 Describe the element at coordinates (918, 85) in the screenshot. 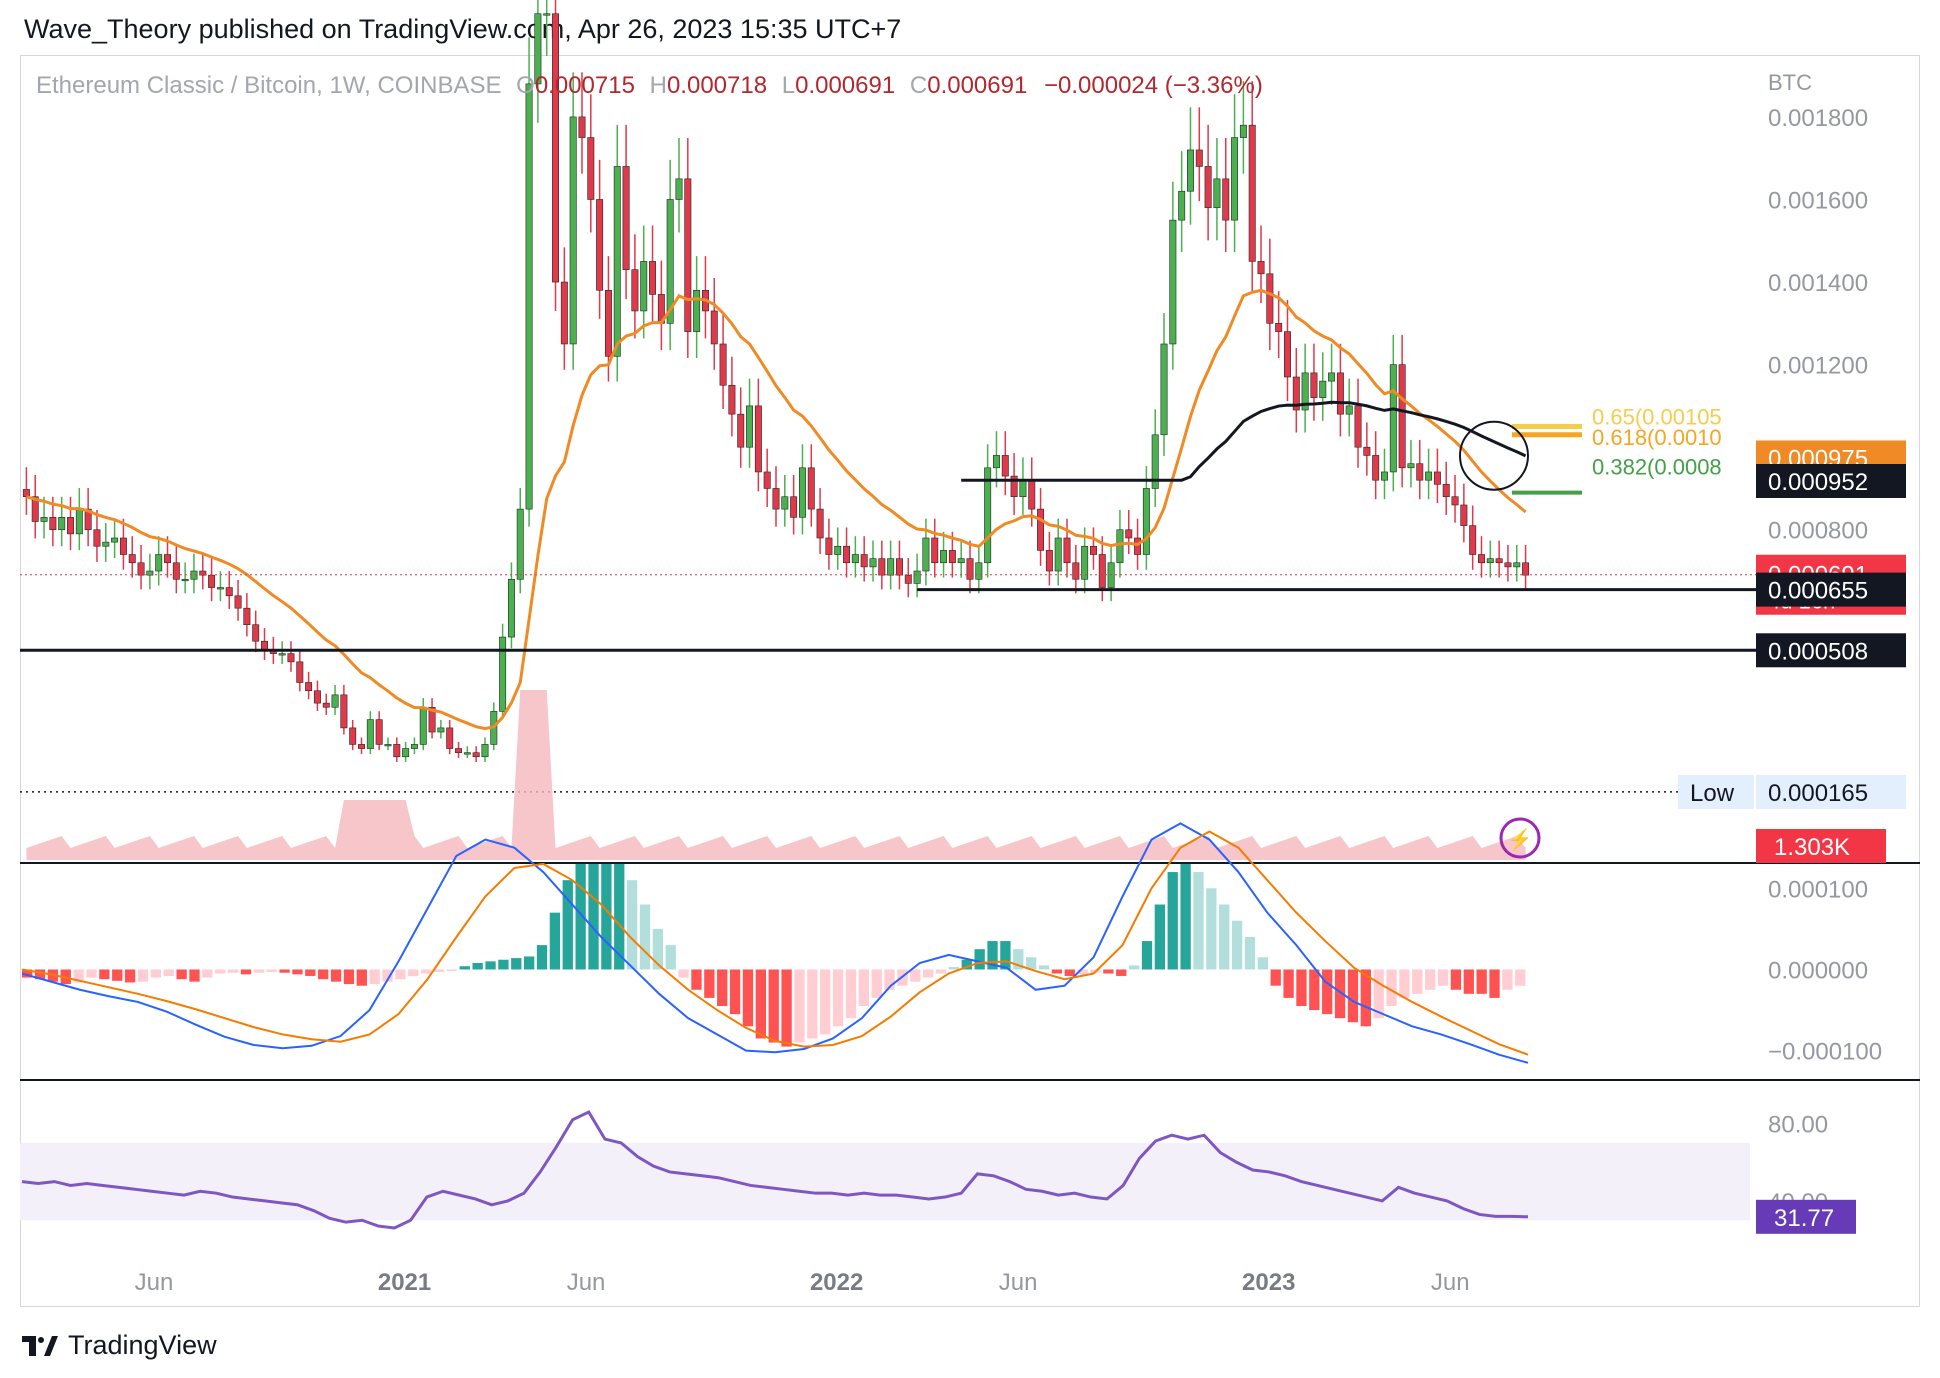

I see `close-label: C` at that location.